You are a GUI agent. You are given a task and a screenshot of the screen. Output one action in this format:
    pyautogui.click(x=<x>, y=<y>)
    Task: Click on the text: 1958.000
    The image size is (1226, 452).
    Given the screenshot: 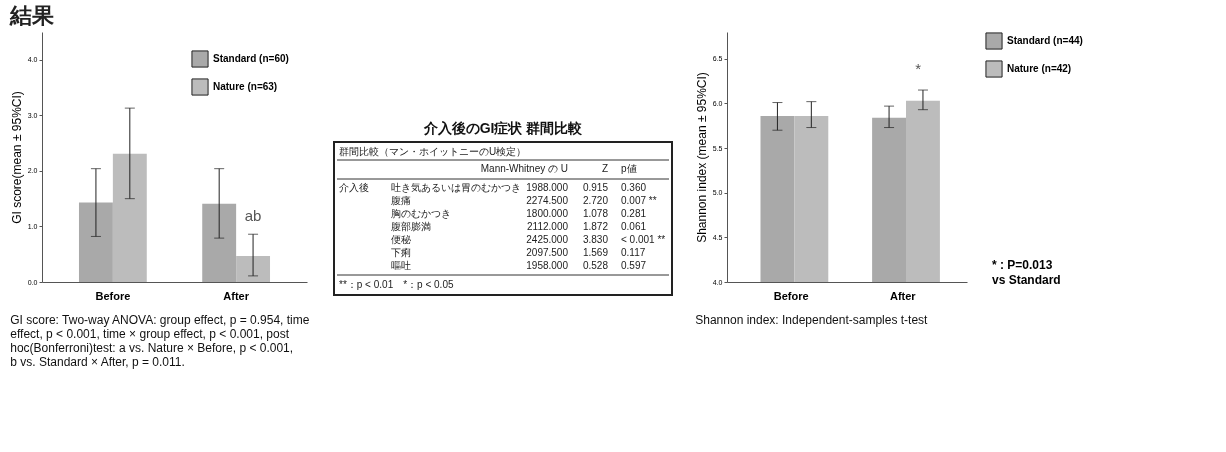 What is the action you would take?
    pyautogui.click(x=547, y=265)
    